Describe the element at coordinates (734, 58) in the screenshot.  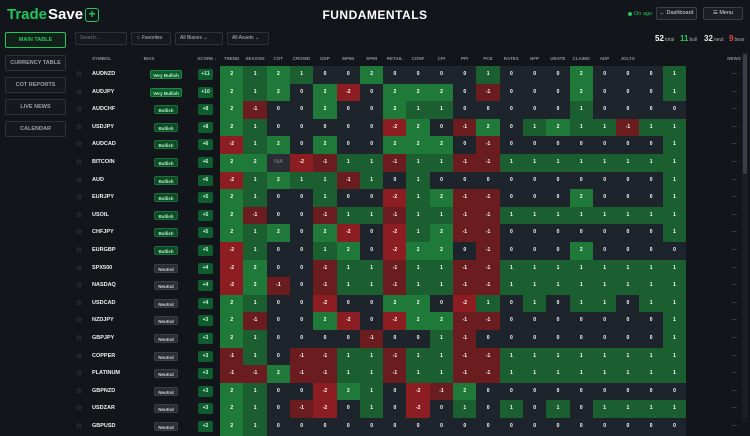
I see `column-header: NEWS` at that location.